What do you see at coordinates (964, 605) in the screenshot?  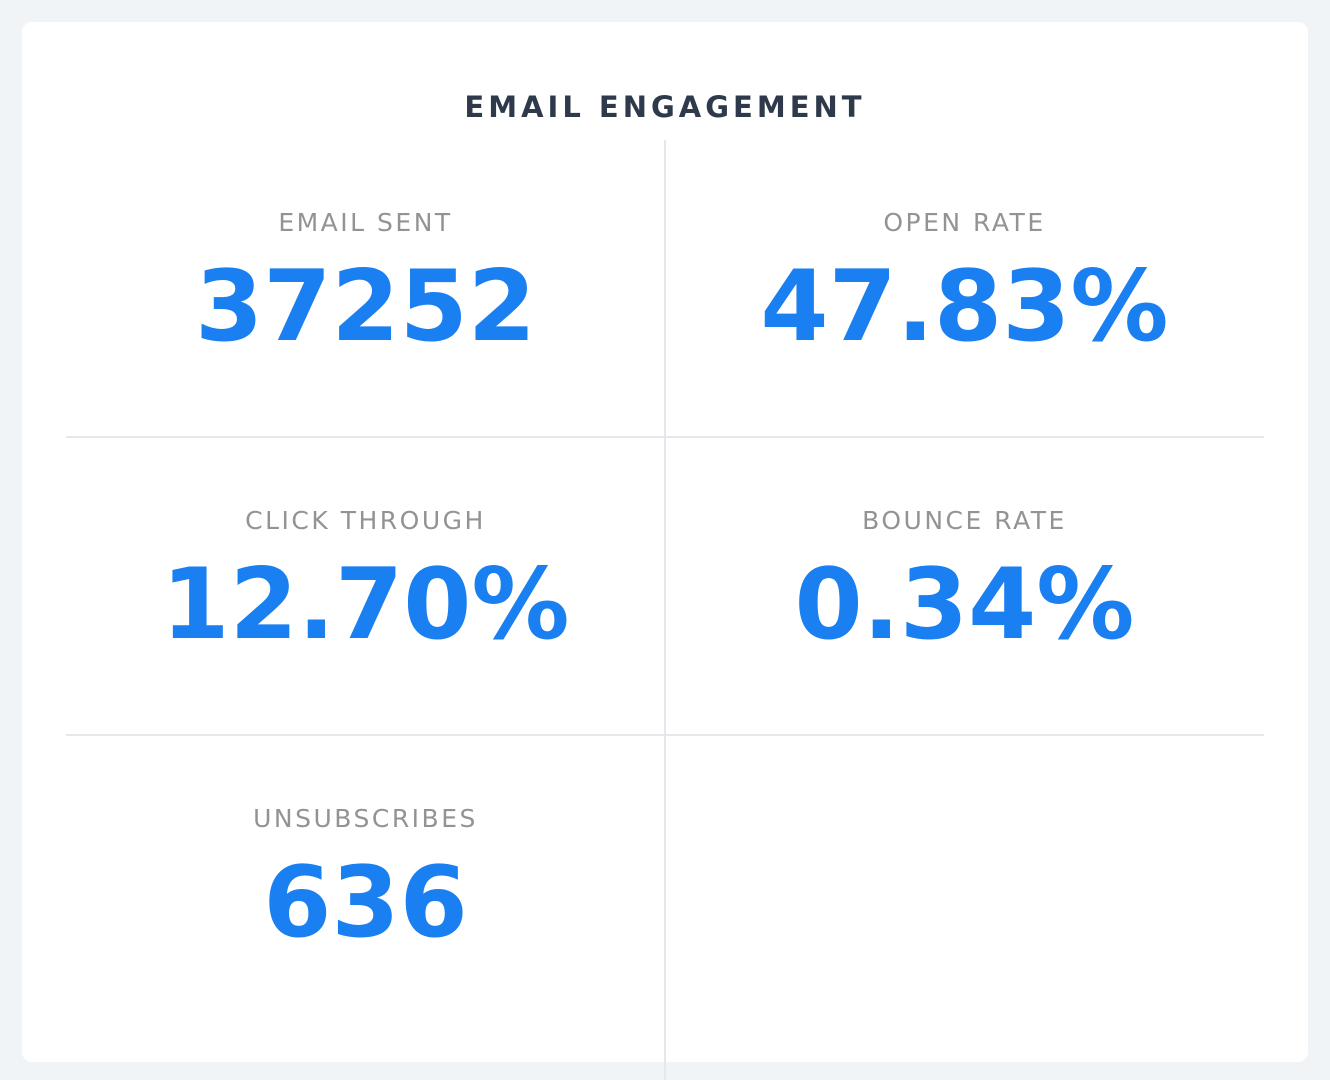 I see `metric-value: 0.34%` at bounding box center [964, 605].